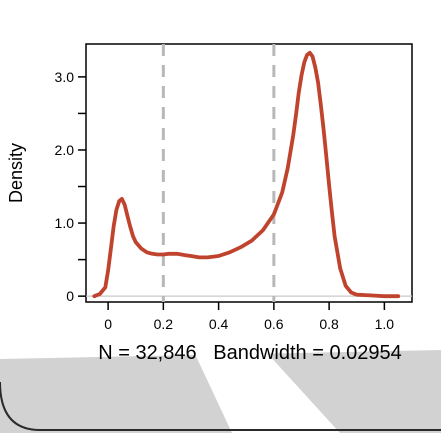 The width and height of the screenshot is (441, 433). I want to click on y-axis: 0 1.0 2.0 3.0, so click(70, 186).